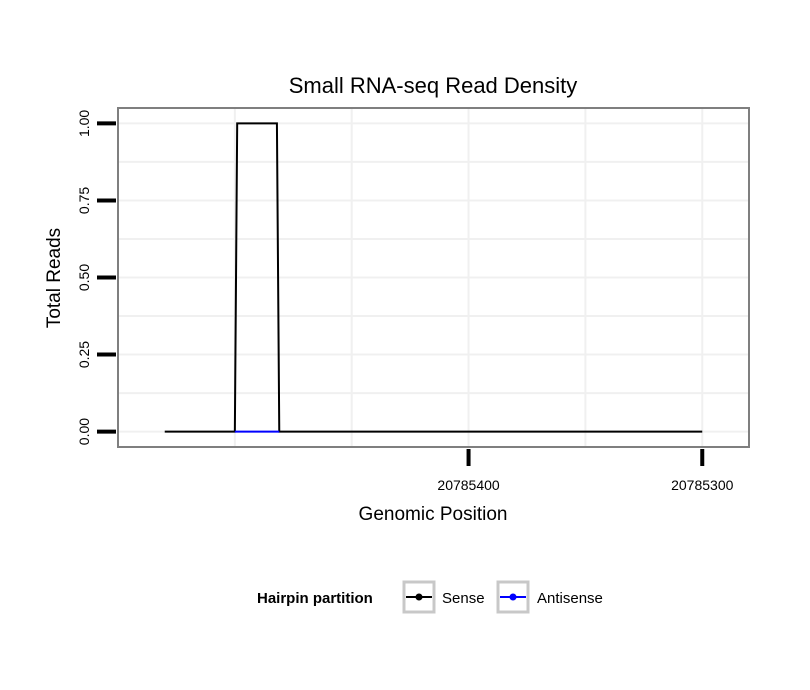  I want to click on y-tick-label: 0.00, so click(84, 431).